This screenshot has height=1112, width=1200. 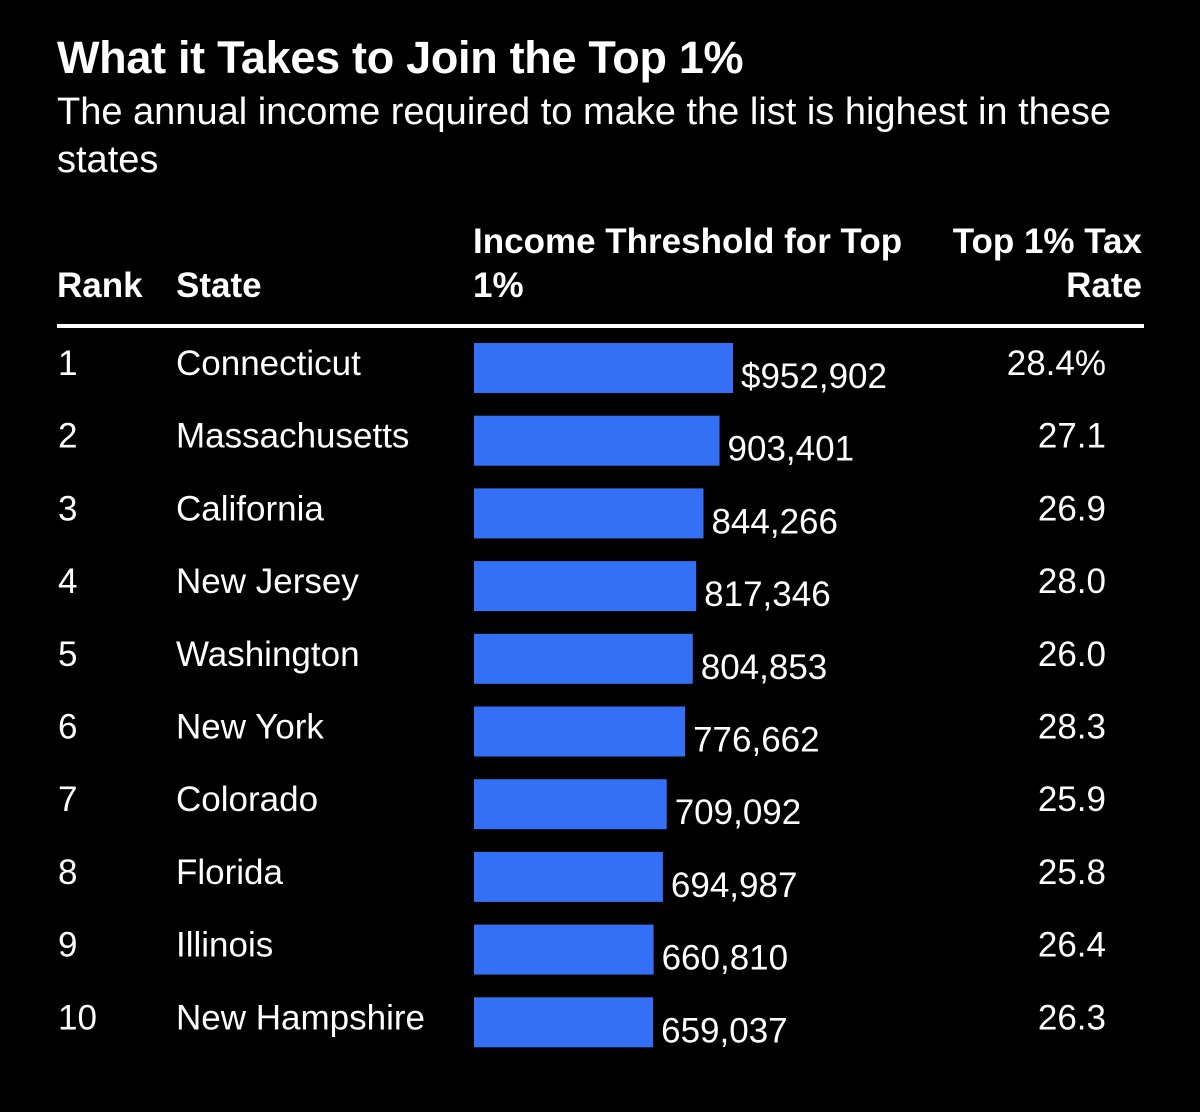 What do you see at coordinates (67, 727) in the screenshot?
I see `rank-label: 6` at bounding box center [67, 727].